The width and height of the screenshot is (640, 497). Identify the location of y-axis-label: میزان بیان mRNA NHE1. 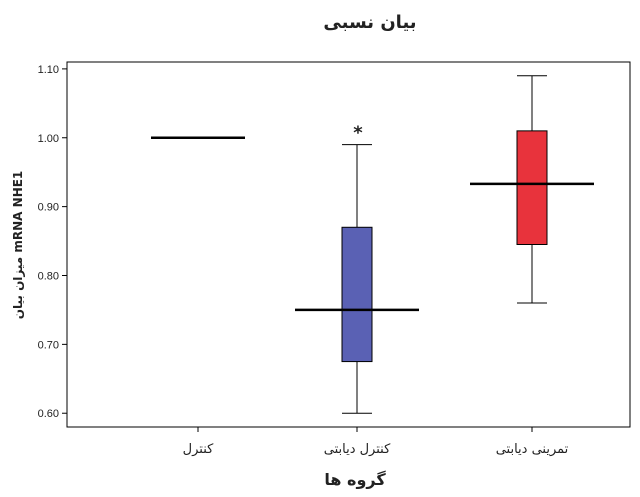
(18, 245).